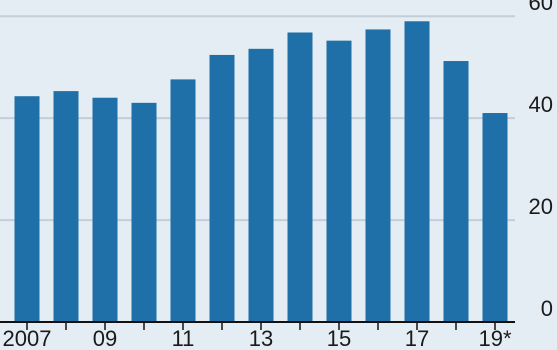  What do you see at coordinates (261, 185) in the screenshot?
I see `bar-2013` at bounding box center [261, 185].